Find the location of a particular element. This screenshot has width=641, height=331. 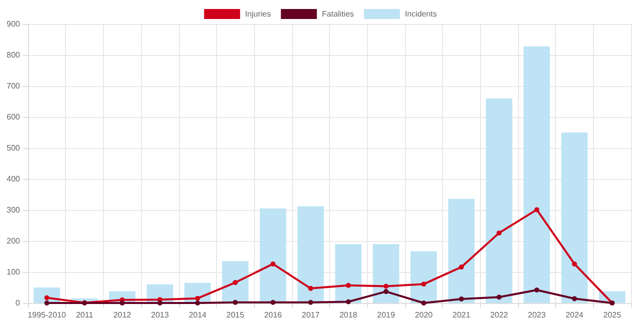

legend-label: Incidents is located at coordinates (420, 14).